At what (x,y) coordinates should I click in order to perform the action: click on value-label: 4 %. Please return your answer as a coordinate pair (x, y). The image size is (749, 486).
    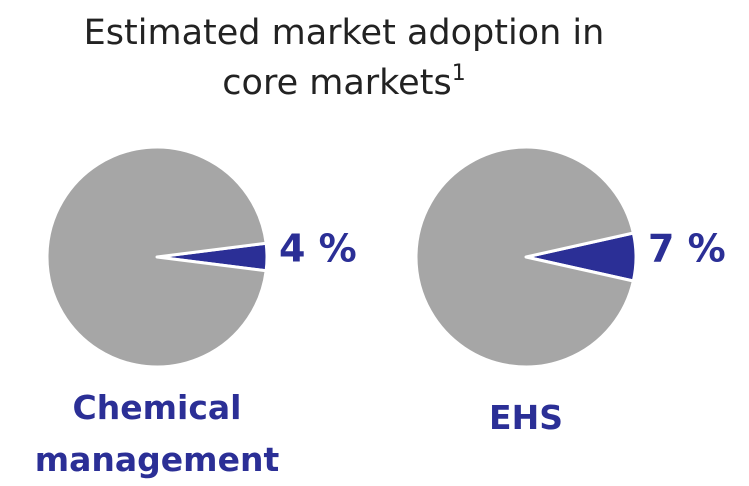
    Looking at the image, I should click on (318, 249).